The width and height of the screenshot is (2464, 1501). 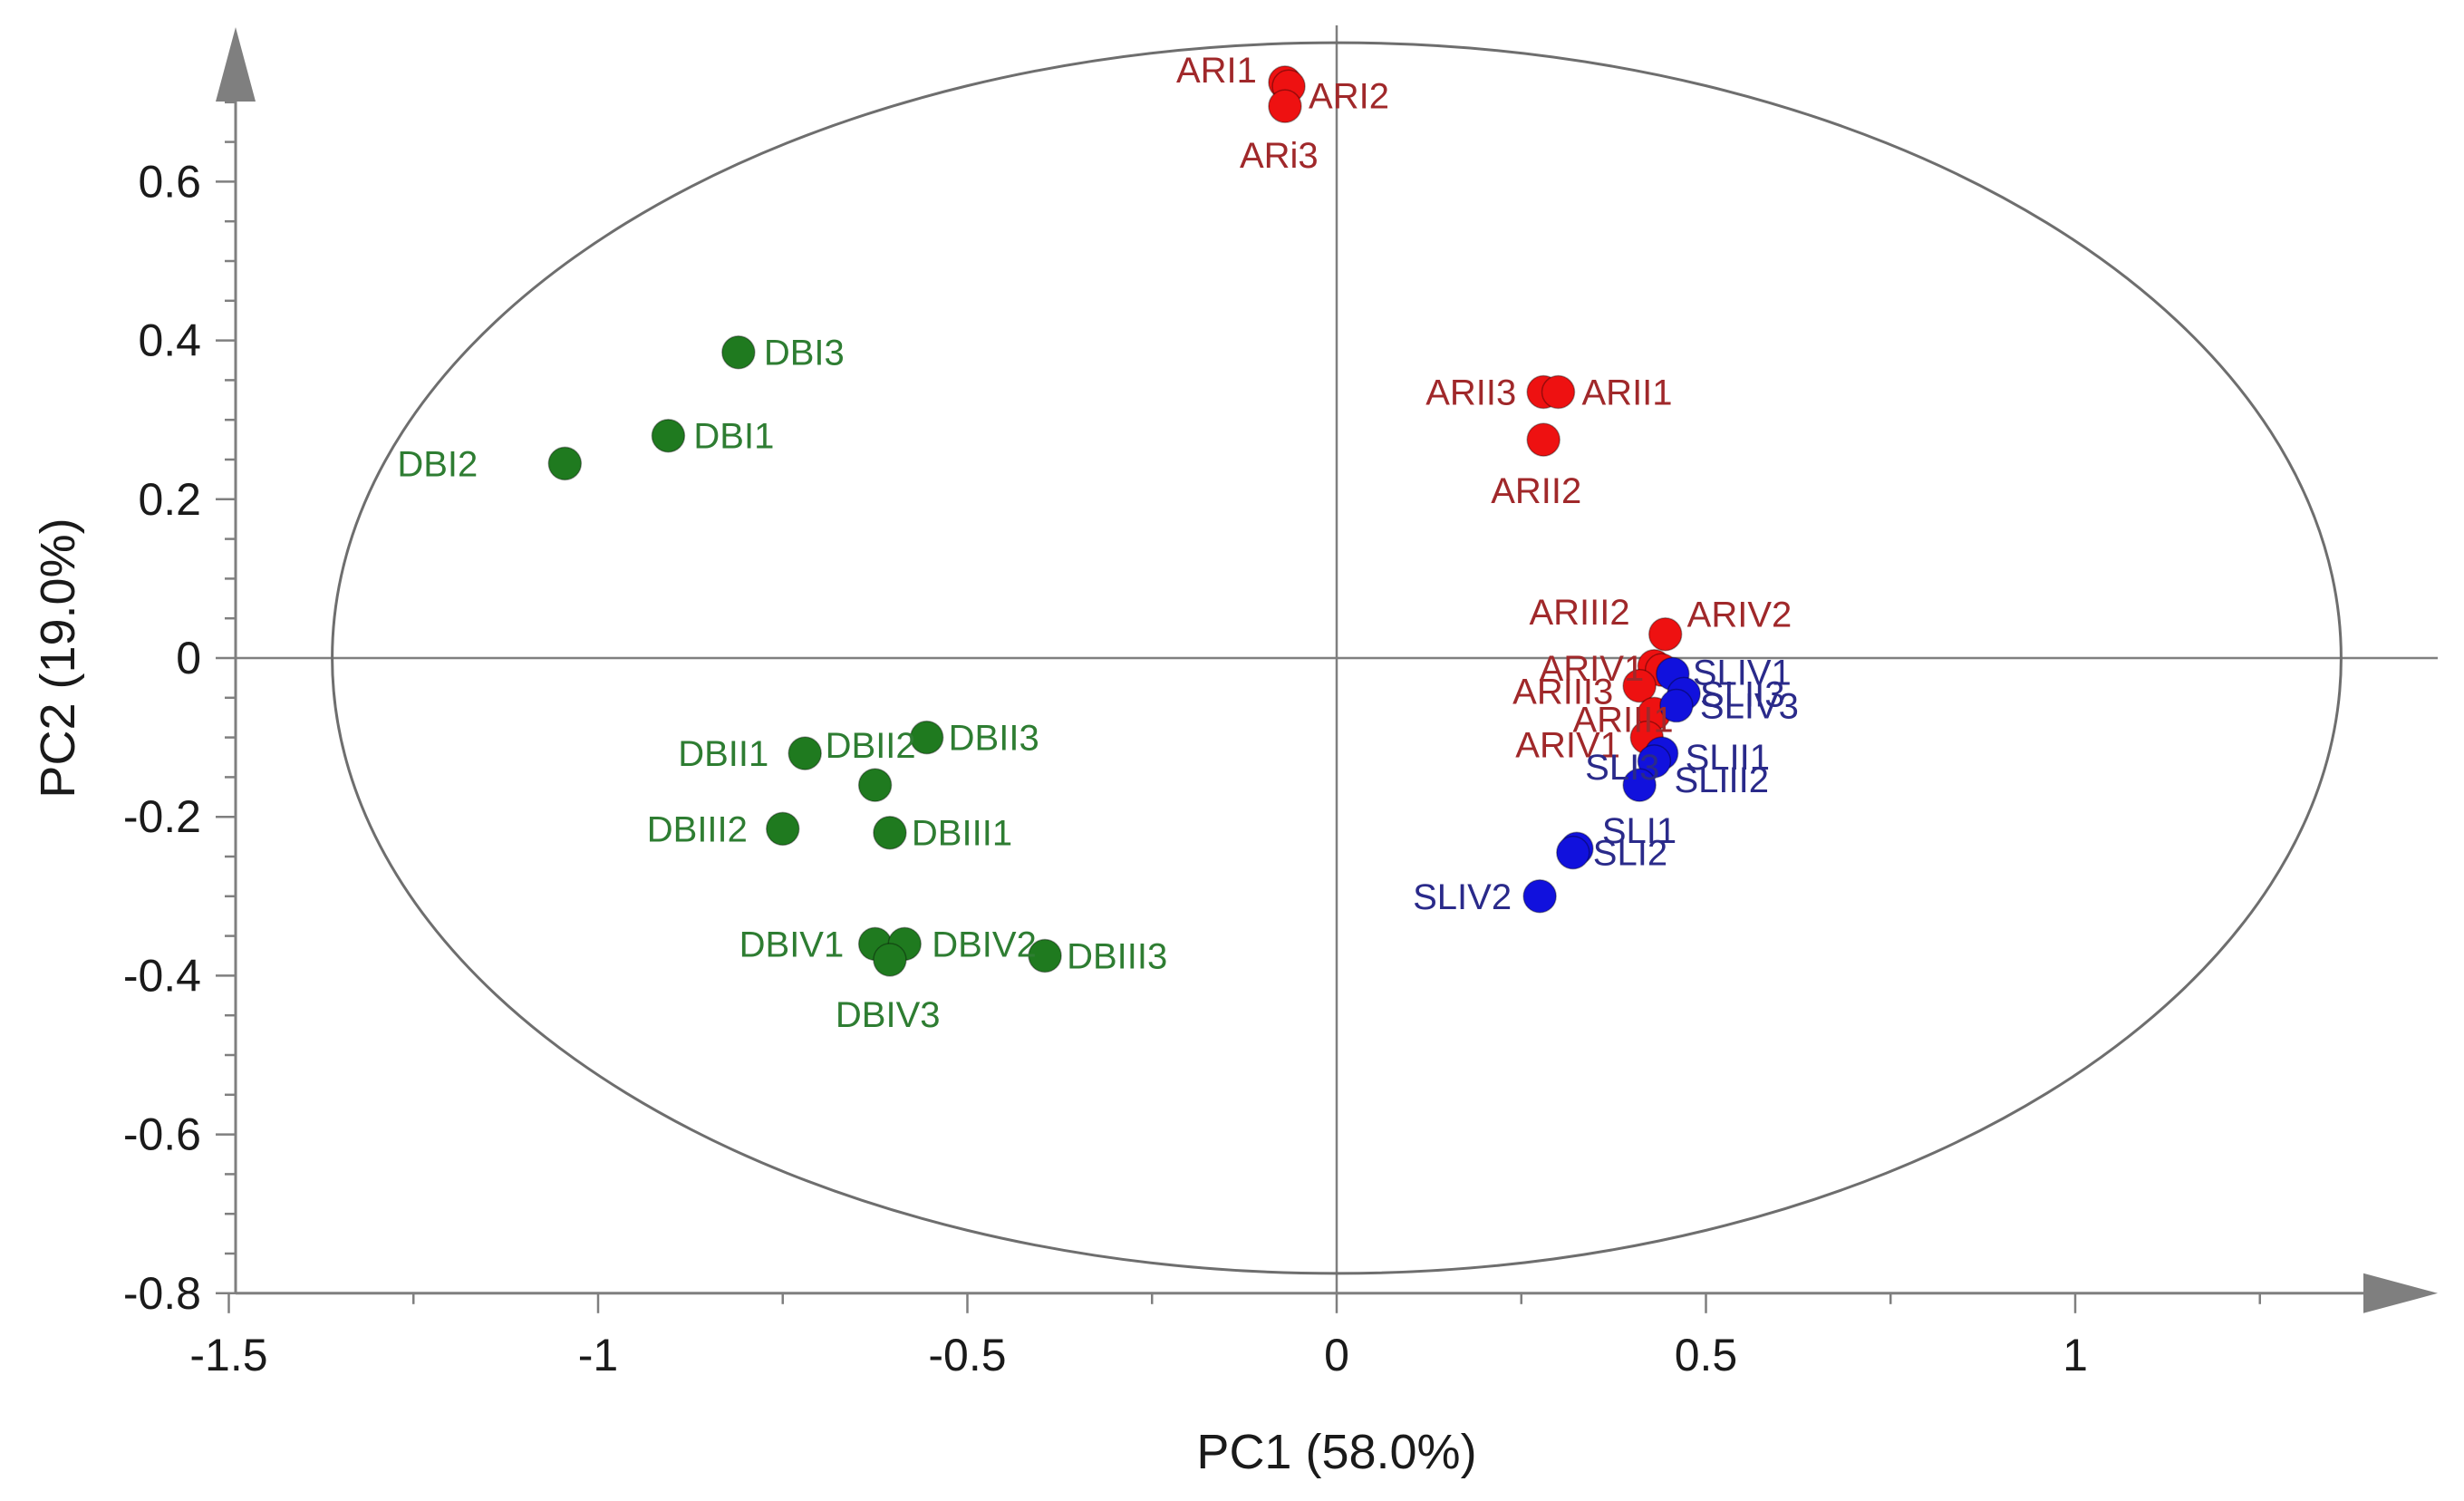 What do you see at coordinates (162, 816) in the screenshot?
I see `y-tick-label: -0.2` at bounding box center [162, 816].